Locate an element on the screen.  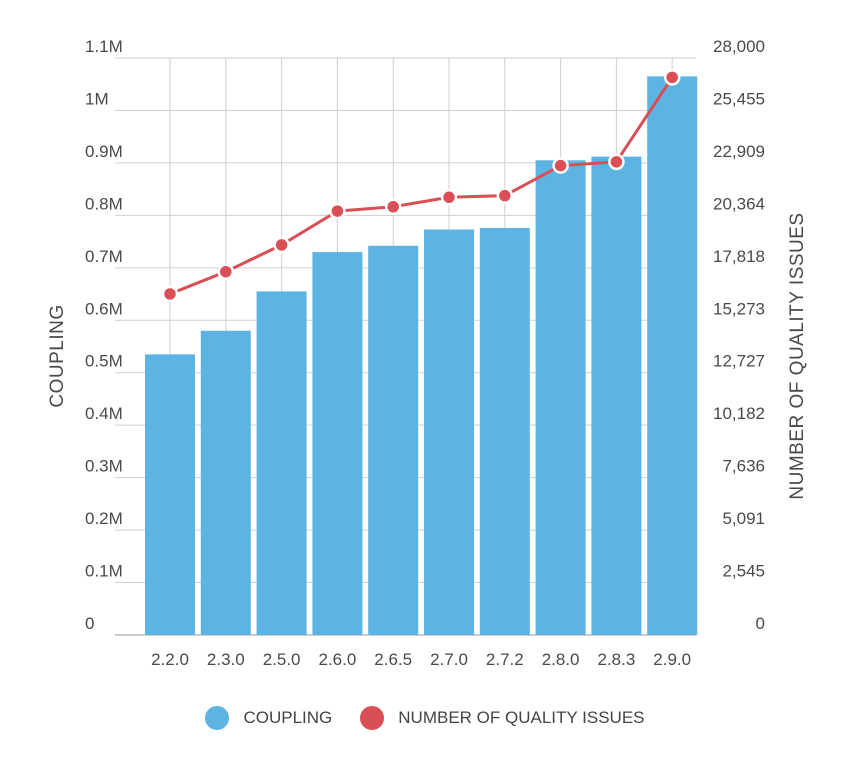
x-tick-label: 2.7.0 is located at coordinates (449, 659).